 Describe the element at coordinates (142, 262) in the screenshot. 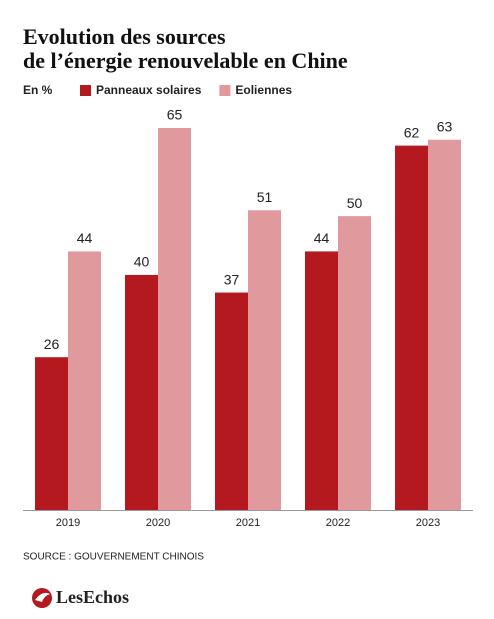

I see `value-label: 40` at that location.